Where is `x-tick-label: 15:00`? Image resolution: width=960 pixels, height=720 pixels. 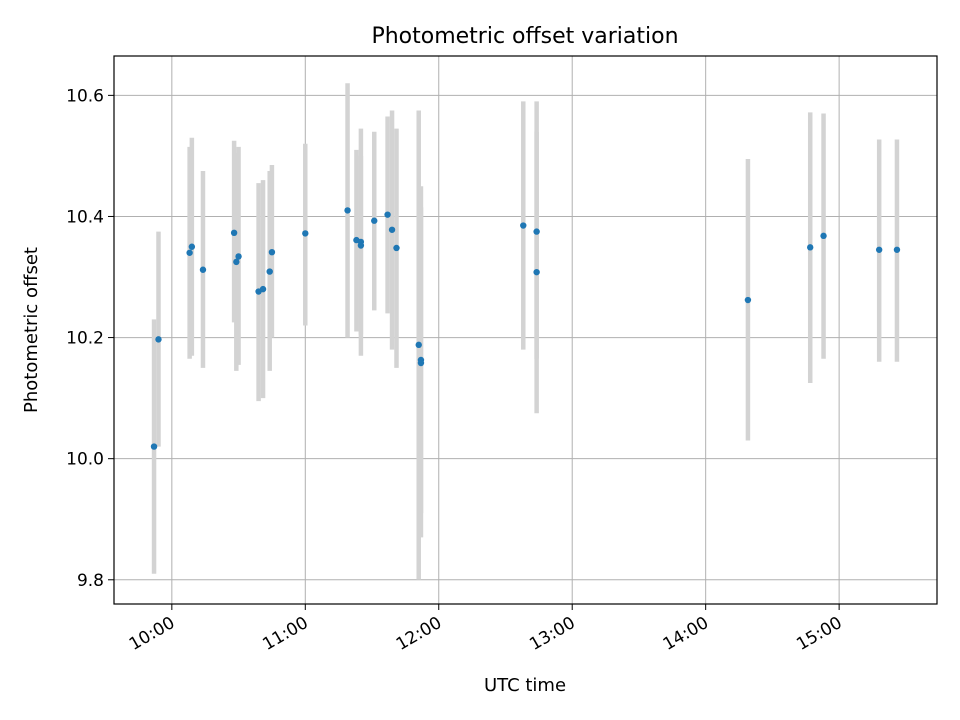 x-tick-label: 15:00 is located at coordinates (819, 634).